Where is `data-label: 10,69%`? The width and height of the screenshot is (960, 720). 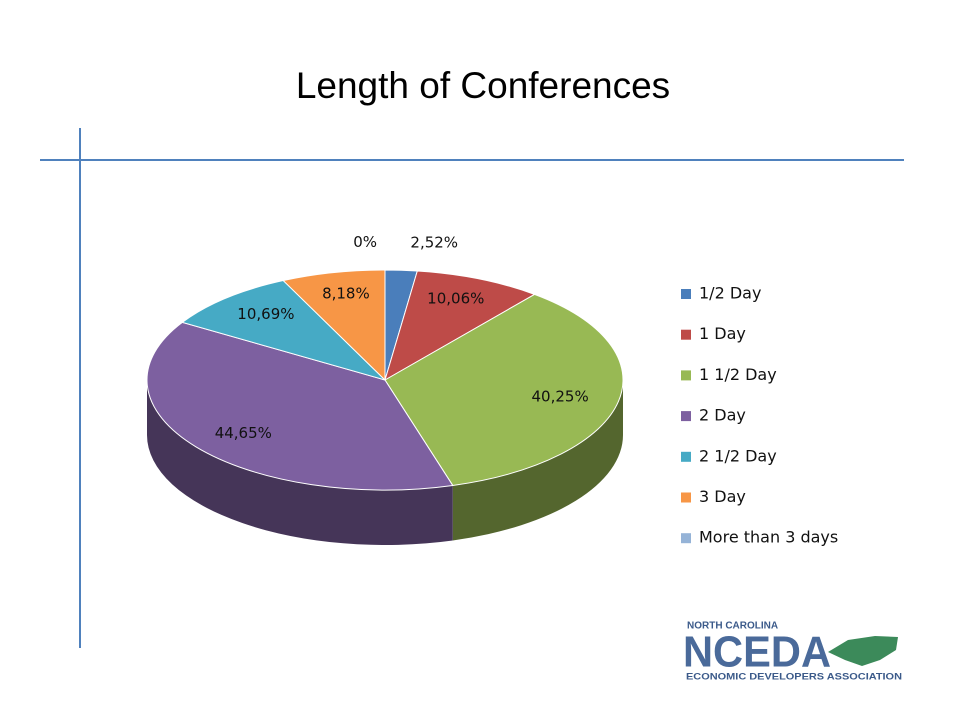 data-label: 10,69% is located at coordinates (265, 314).